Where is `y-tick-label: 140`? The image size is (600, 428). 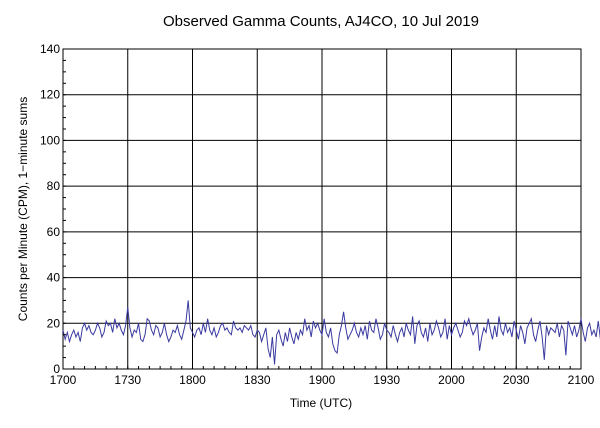 y-tick-label: 140 is located at coordinates (50, 49).